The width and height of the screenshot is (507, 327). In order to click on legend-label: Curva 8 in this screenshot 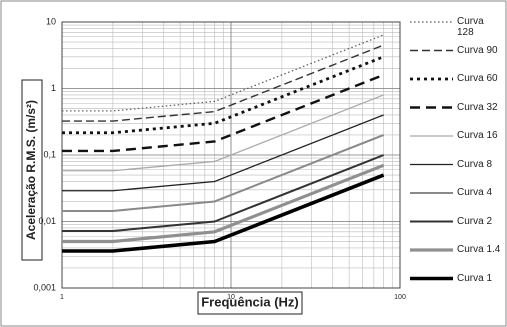, I will do `click(475, 164)`.